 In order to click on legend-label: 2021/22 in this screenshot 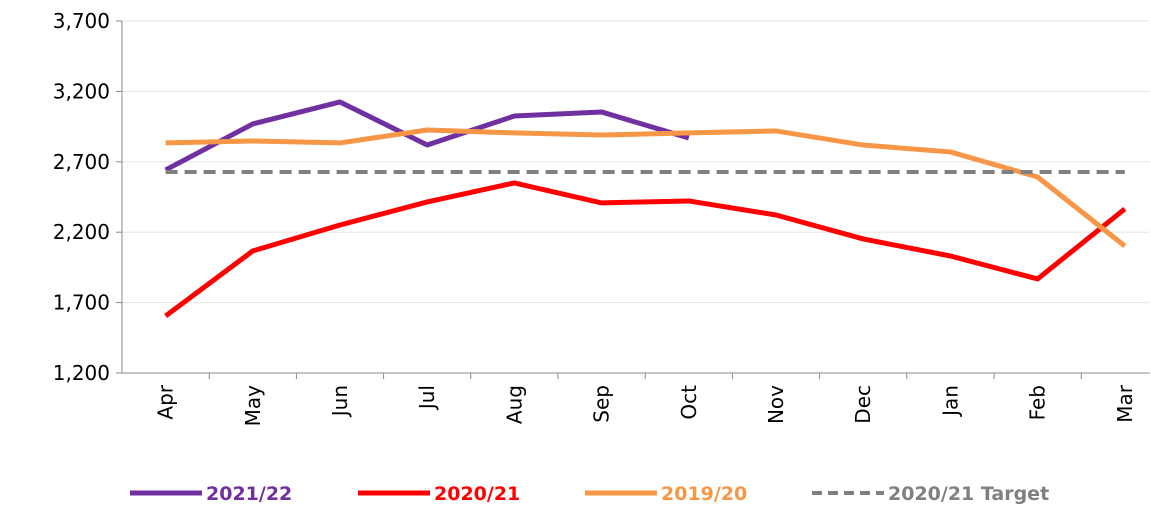, I will do `click(249, 494)`.